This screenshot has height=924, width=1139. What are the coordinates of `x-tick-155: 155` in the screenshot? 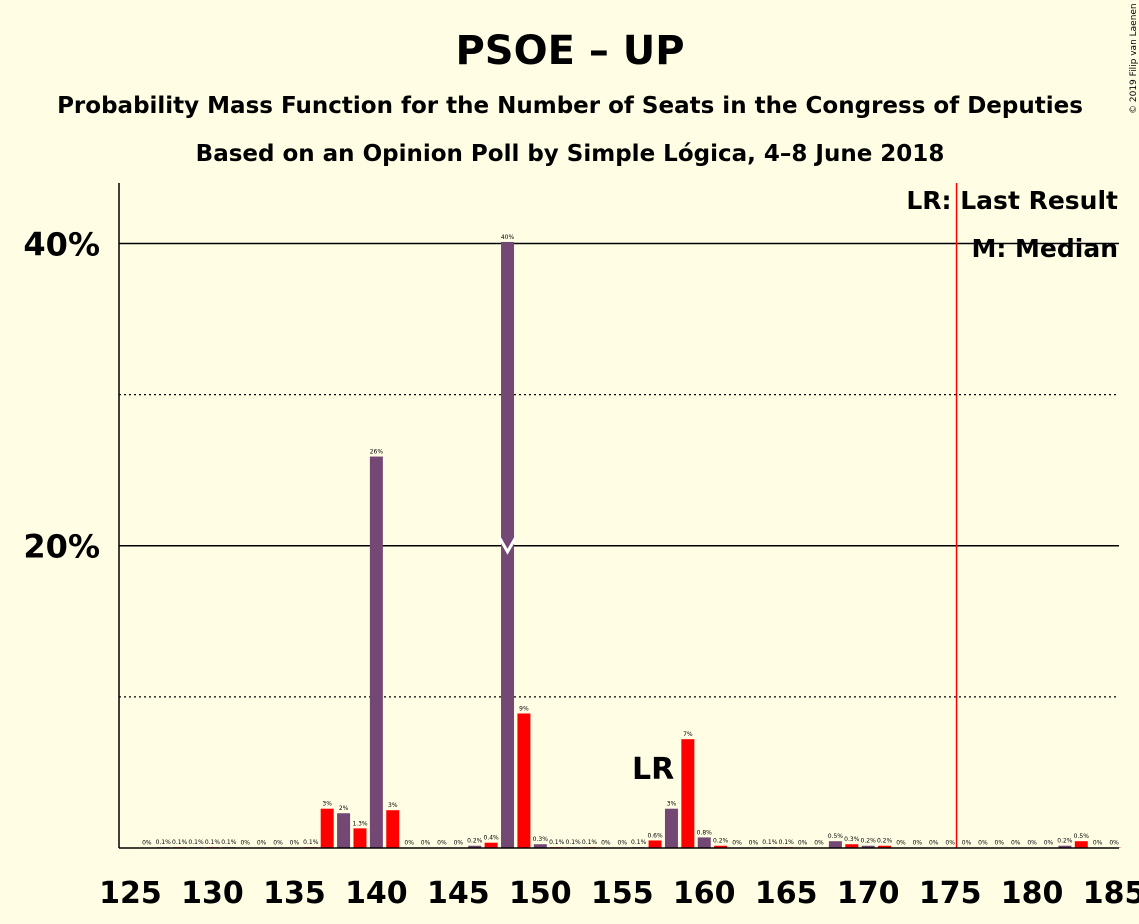 It's located at (622, 893).